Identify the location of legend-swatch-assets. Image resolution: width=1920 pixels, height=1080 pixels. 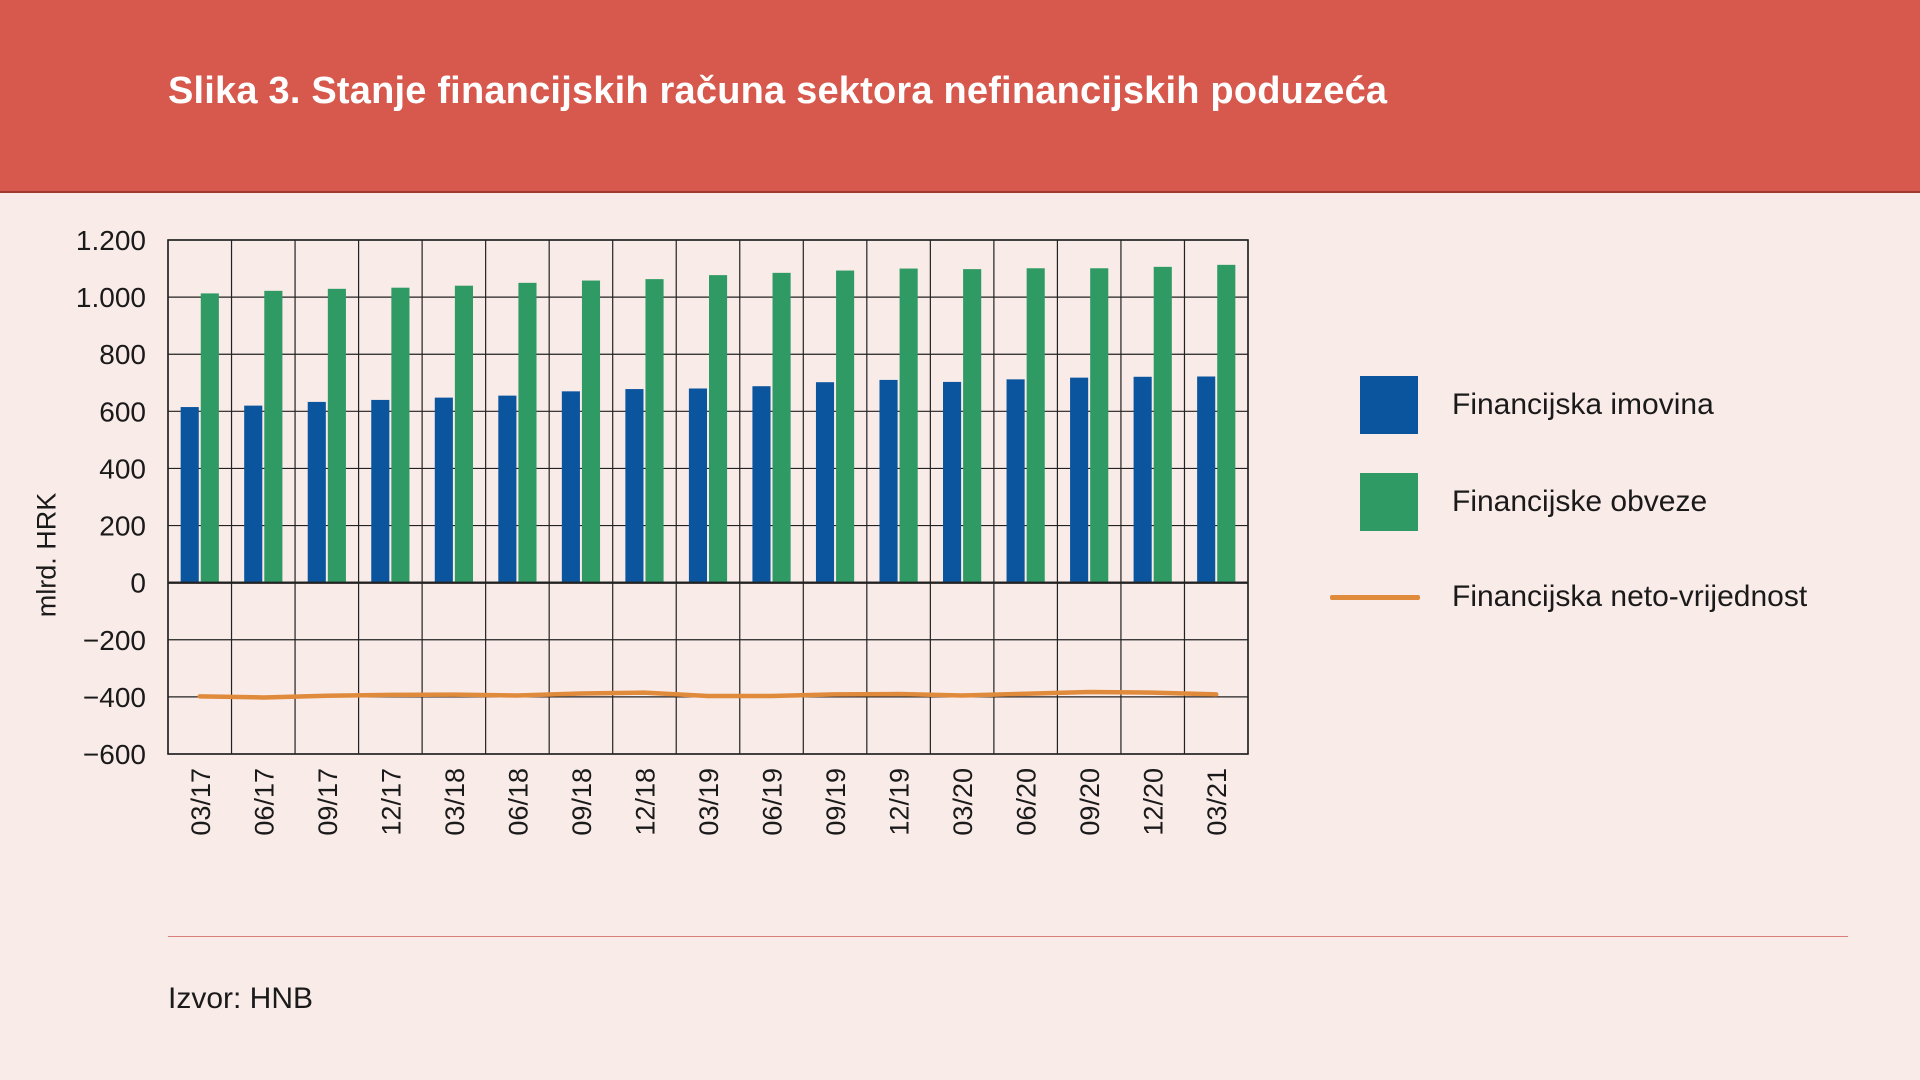
(1389, 405).